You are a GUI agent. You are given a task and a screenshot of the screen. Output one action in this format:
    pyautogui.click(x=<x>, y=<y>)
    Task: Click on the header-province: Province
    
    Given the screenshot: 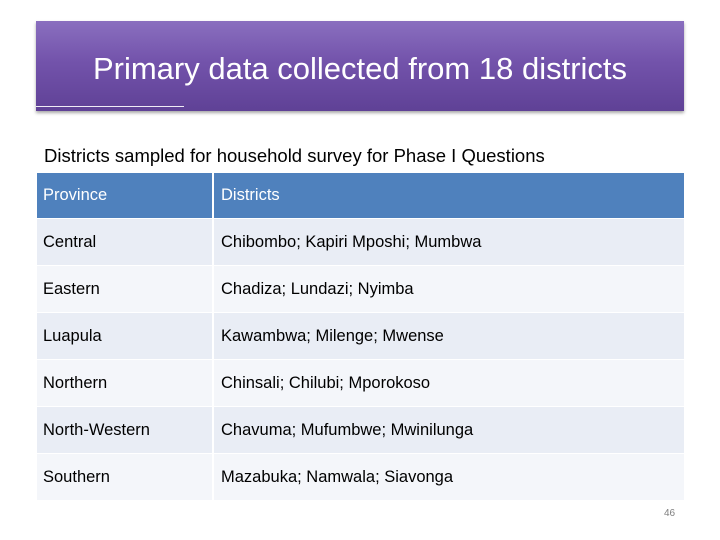 What is the action you would take?
    pyautogui.click(x=125, y=195)
    